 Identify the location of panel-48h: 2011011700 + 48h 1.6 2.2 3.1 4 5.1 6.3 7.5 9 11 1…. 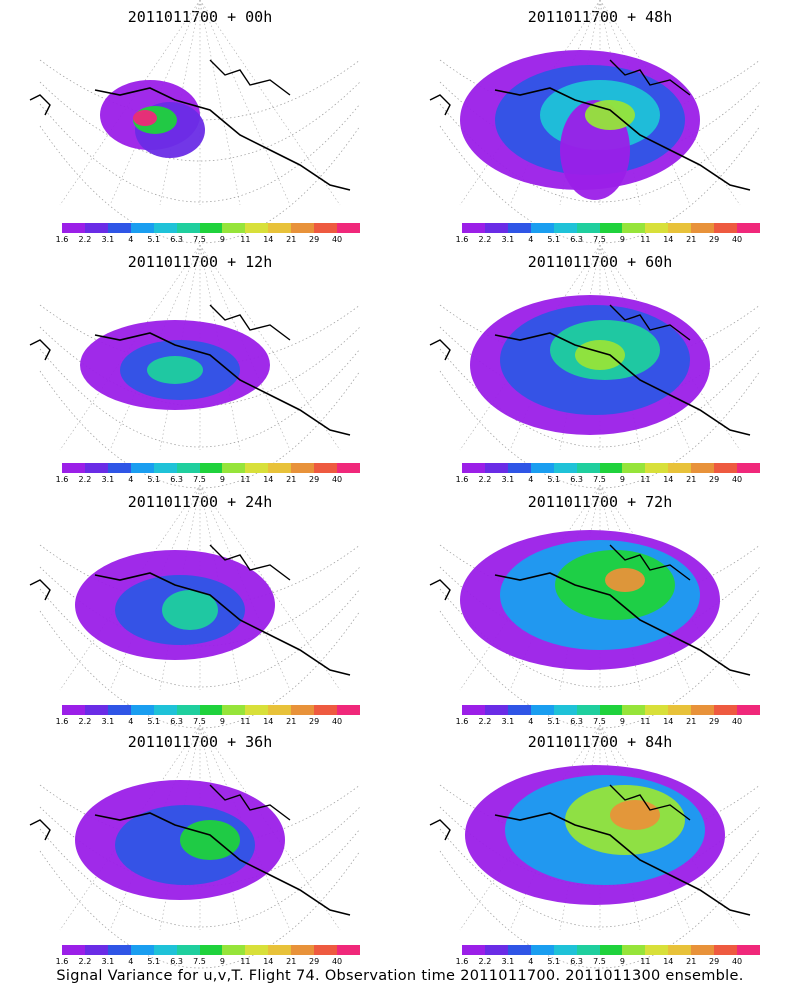
(600, 122).